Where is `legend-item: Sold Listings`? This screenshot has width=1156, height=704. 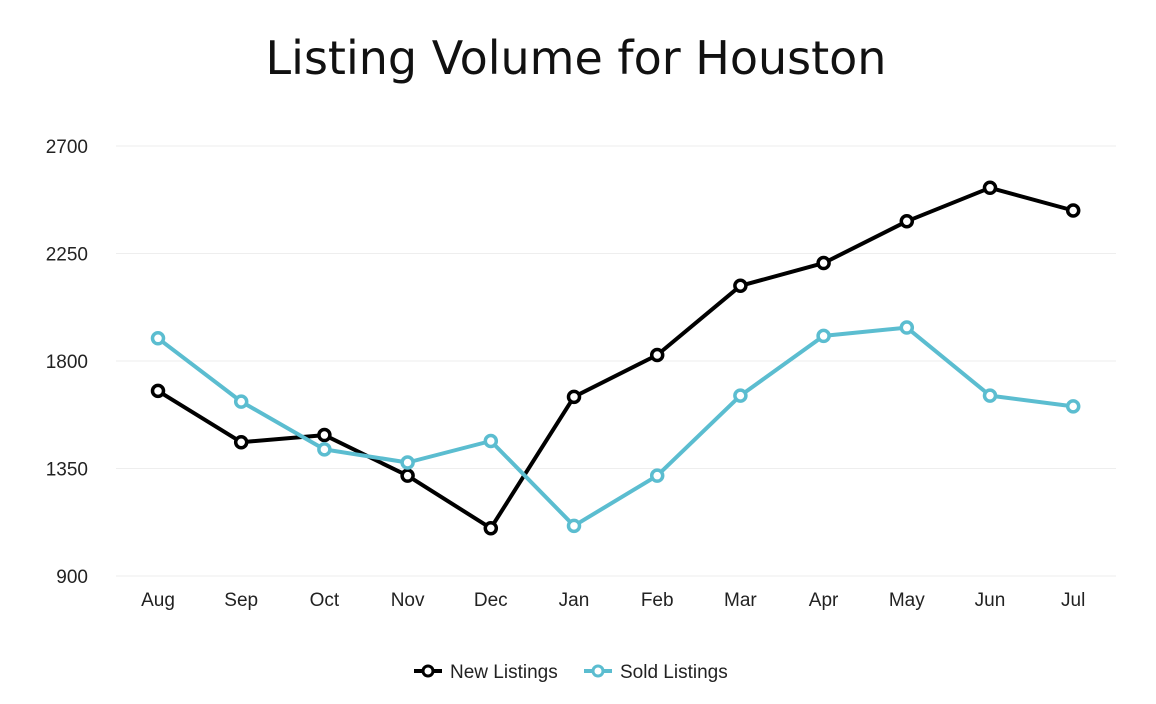 legend-item: Sold Listings is located at coordinates (656, 672).